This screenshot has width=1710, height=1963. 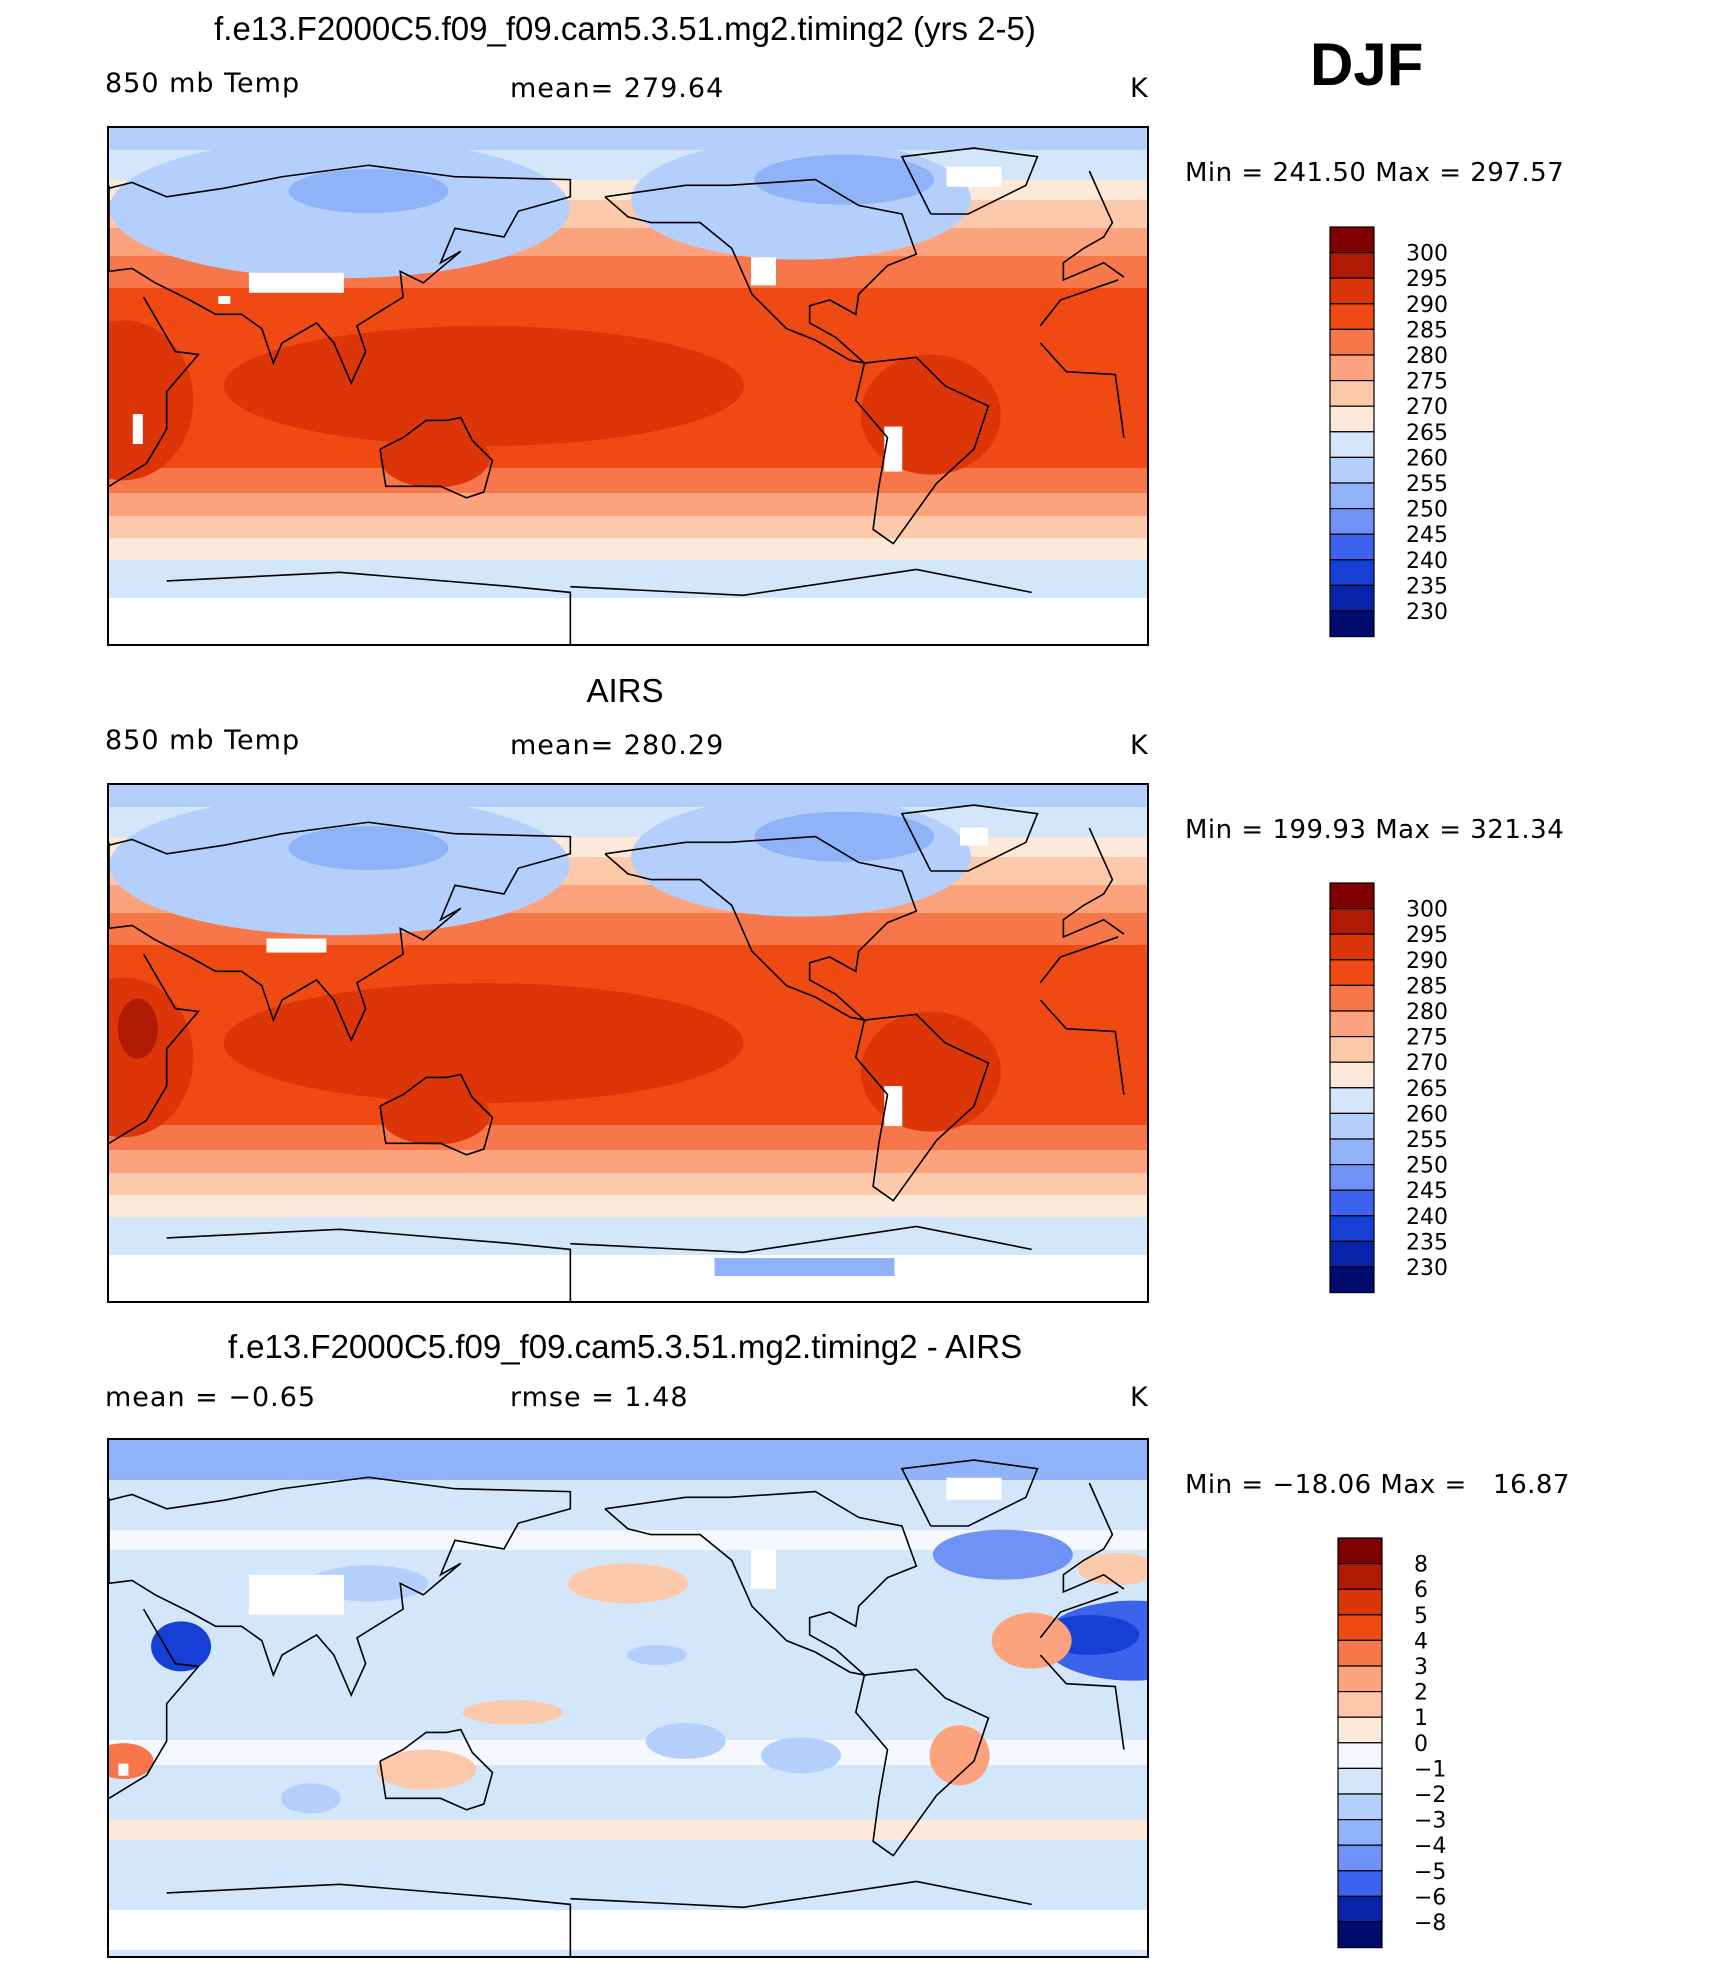 What do you see at coordinates (203, 83) in the screenshot?
I see `panel-1-variable-label: 850 mb Temp` at bounding box center [203, 83].